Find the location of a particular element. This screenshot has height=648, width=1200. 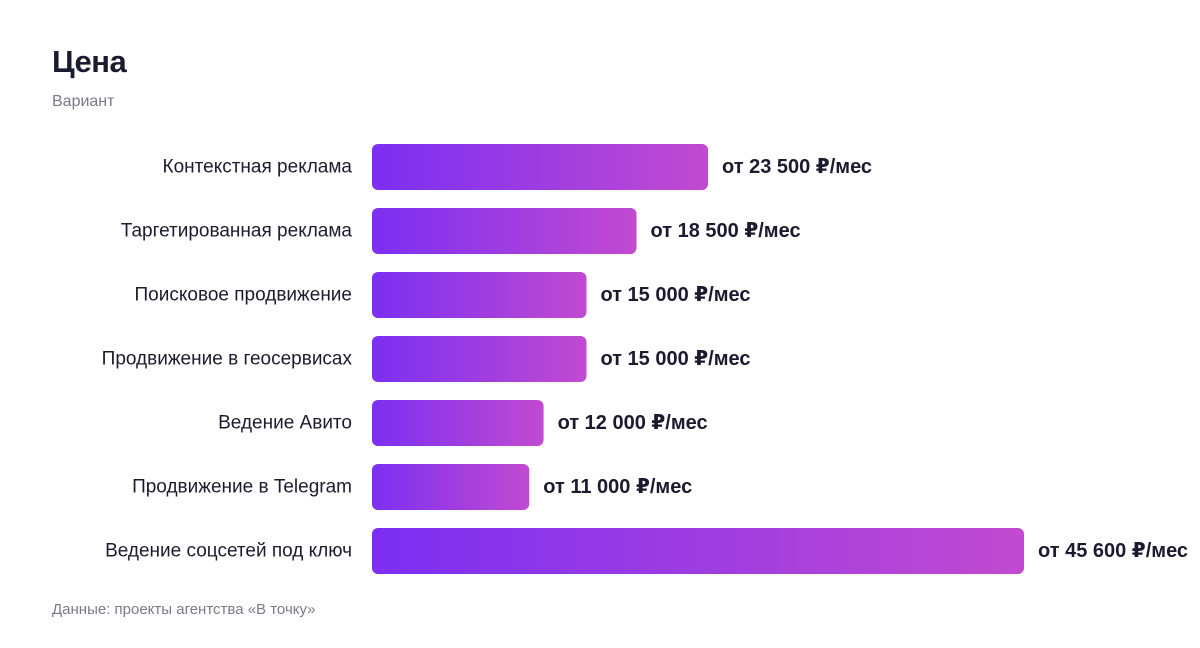

category-label: Продвижение в Telegram is located at coordinates (242, 487).